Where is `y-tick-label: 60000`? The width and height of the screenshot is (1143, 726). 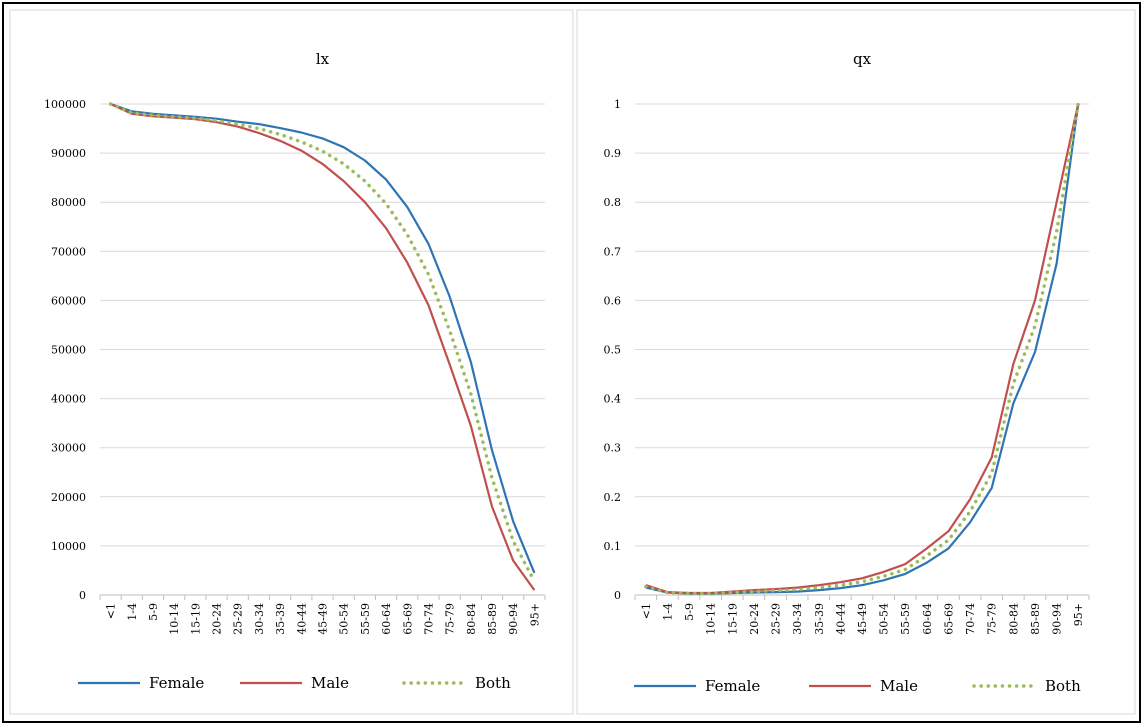
y-tick-label: 60000 is located at coordinates (68, 300).